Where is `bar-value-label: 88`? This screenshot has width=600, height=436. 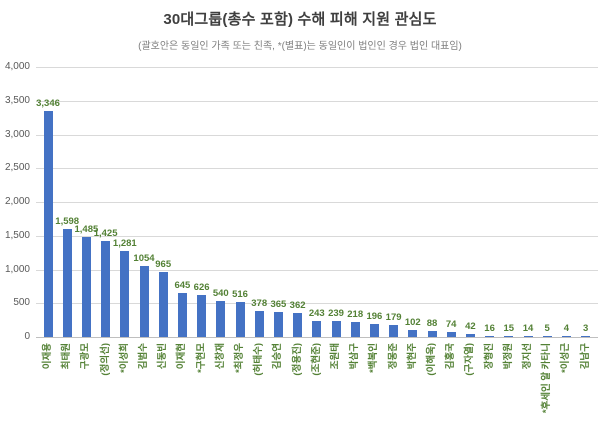 bar-value-label: 88 is located at coordinates (432, 324).